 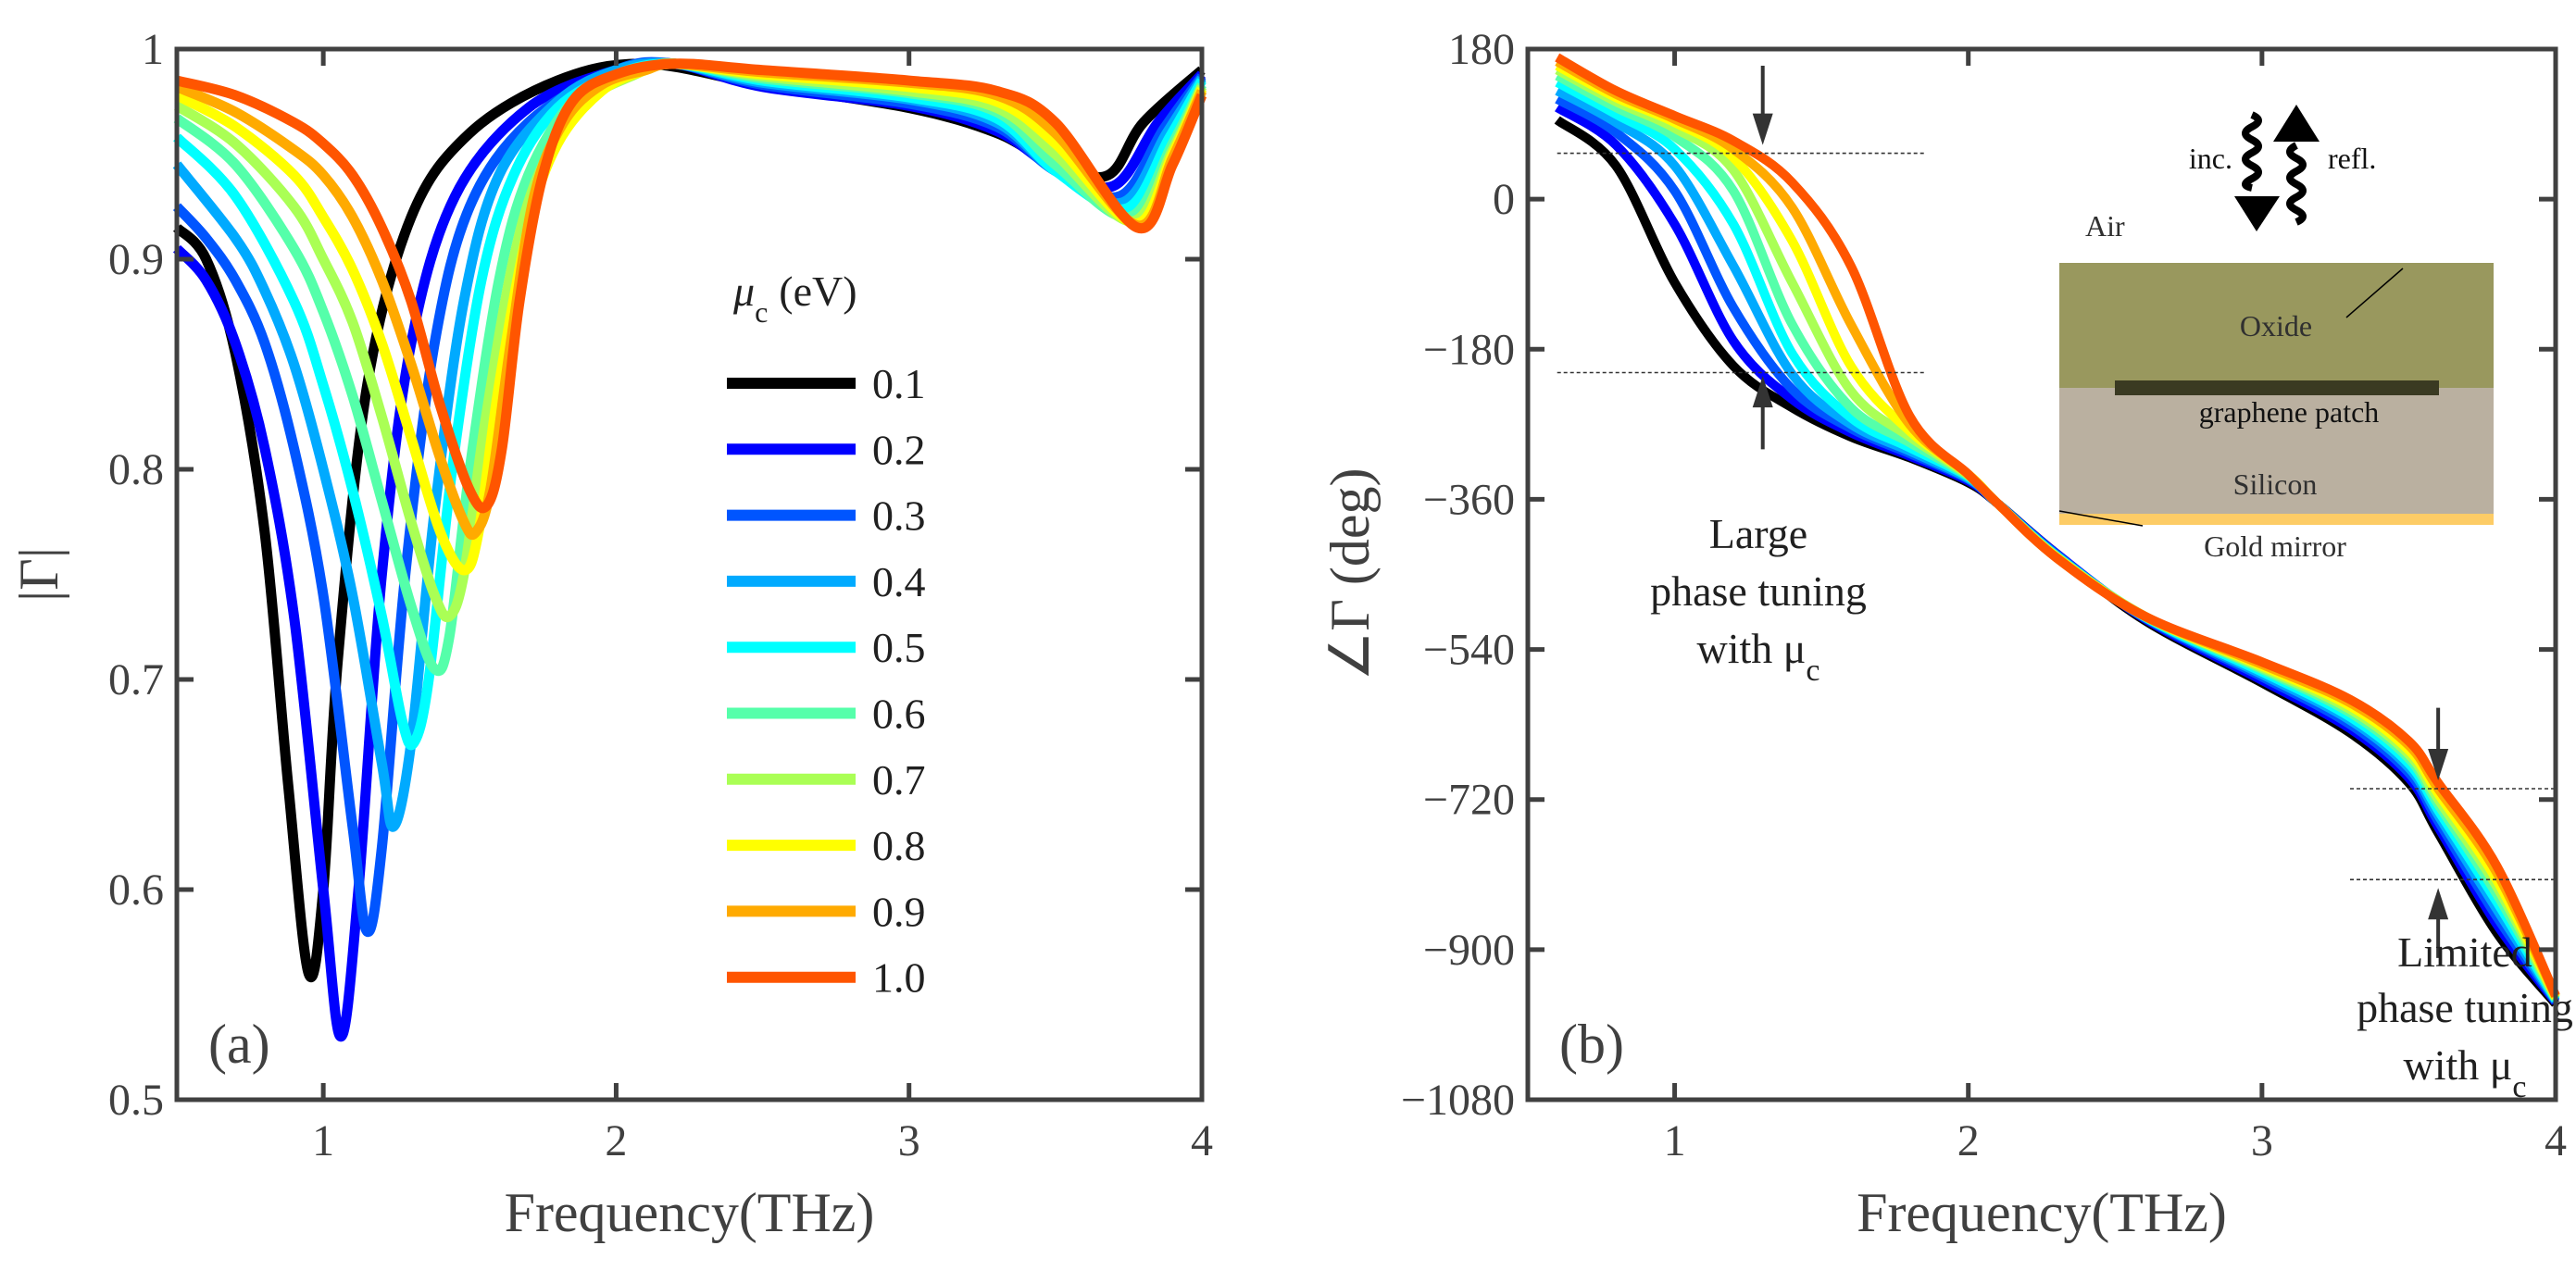 I want to click on large-phase-tuning-annotation-line: Large, so click(x=1758, y=533).